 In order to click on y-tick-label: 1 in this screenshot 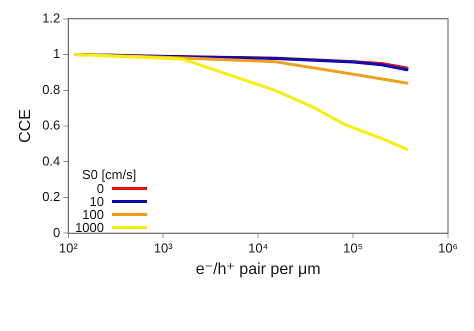, I will do `click(56, 54)`.